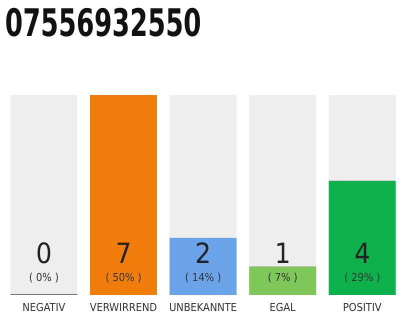  What do you see at coordinates (362, 307) in the screenshot?
I see `x-tick-label: POSITIV` at bounding box center [362, 307].